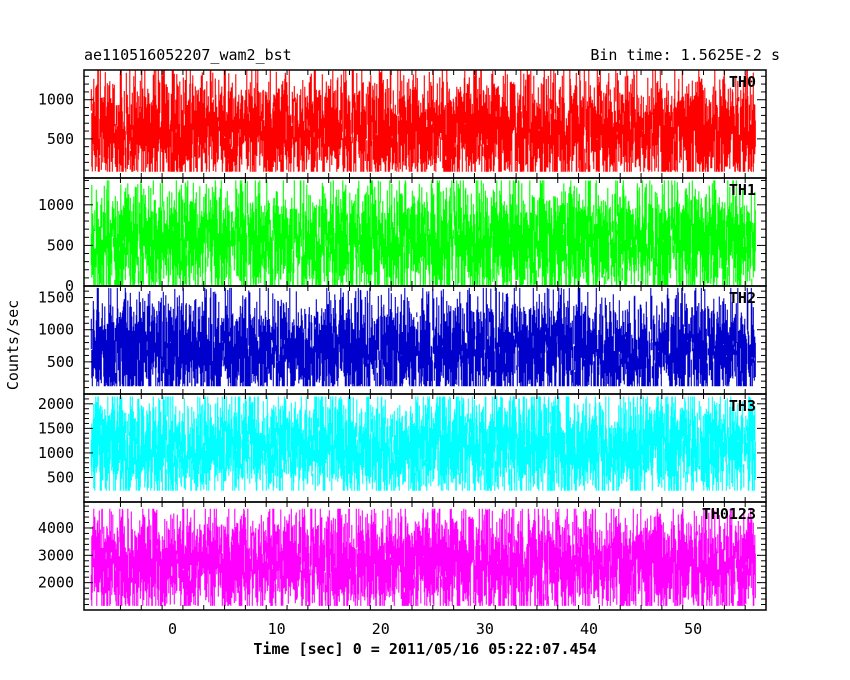  What do you see at coordinates (693, 629) in the screenshot?
I see `x-tick-label: 50` at bounding box center [693, 629].